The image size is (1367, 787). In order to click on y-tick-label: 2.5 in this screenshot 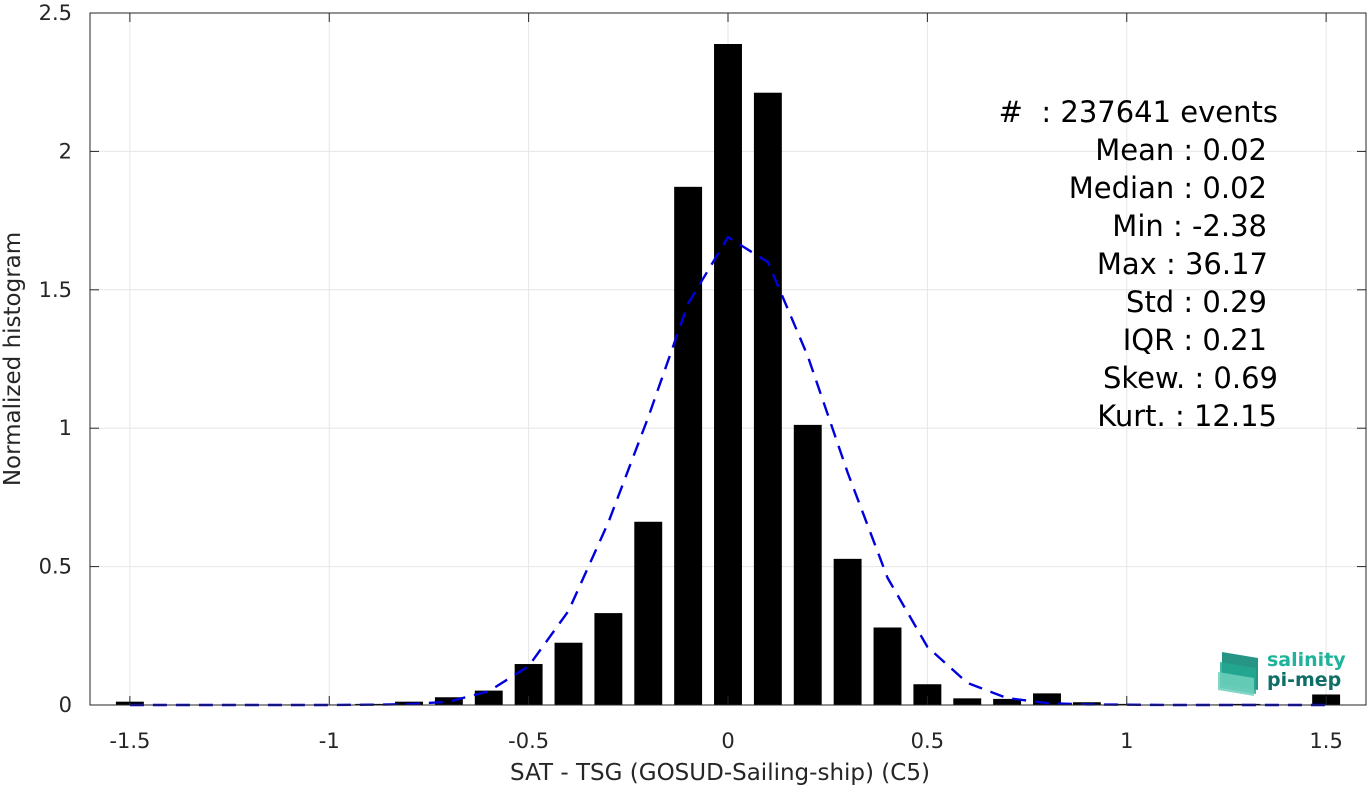, I will do `click(55, 13)`.